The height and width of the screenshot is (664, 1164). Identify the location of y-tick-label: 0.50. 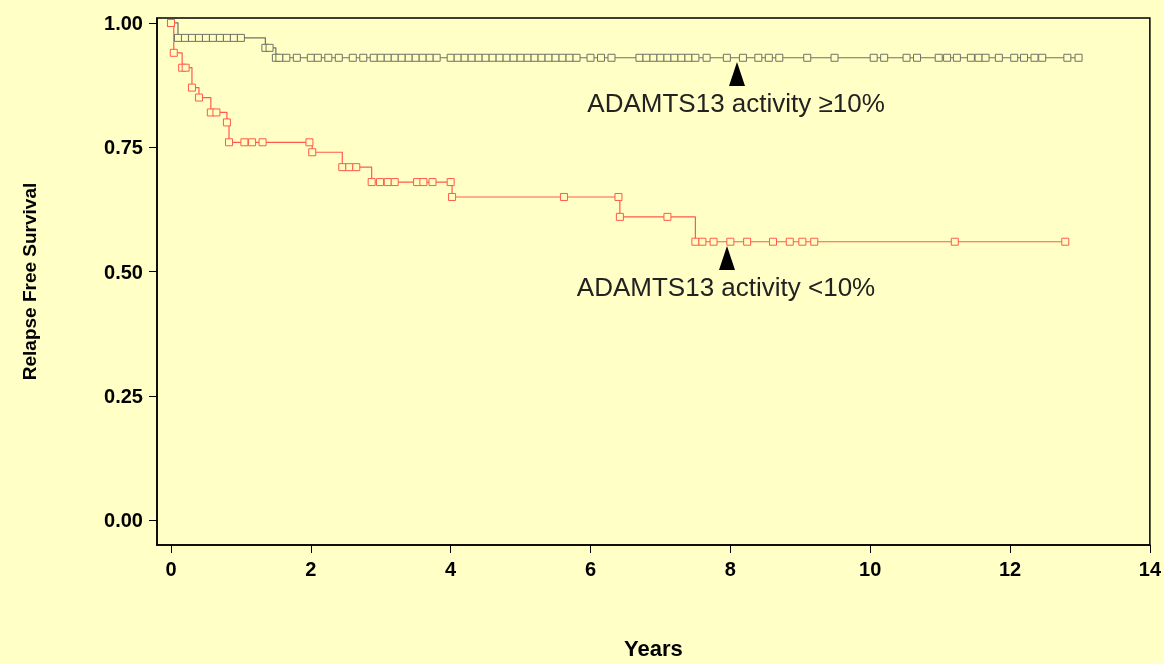
(123, 271).